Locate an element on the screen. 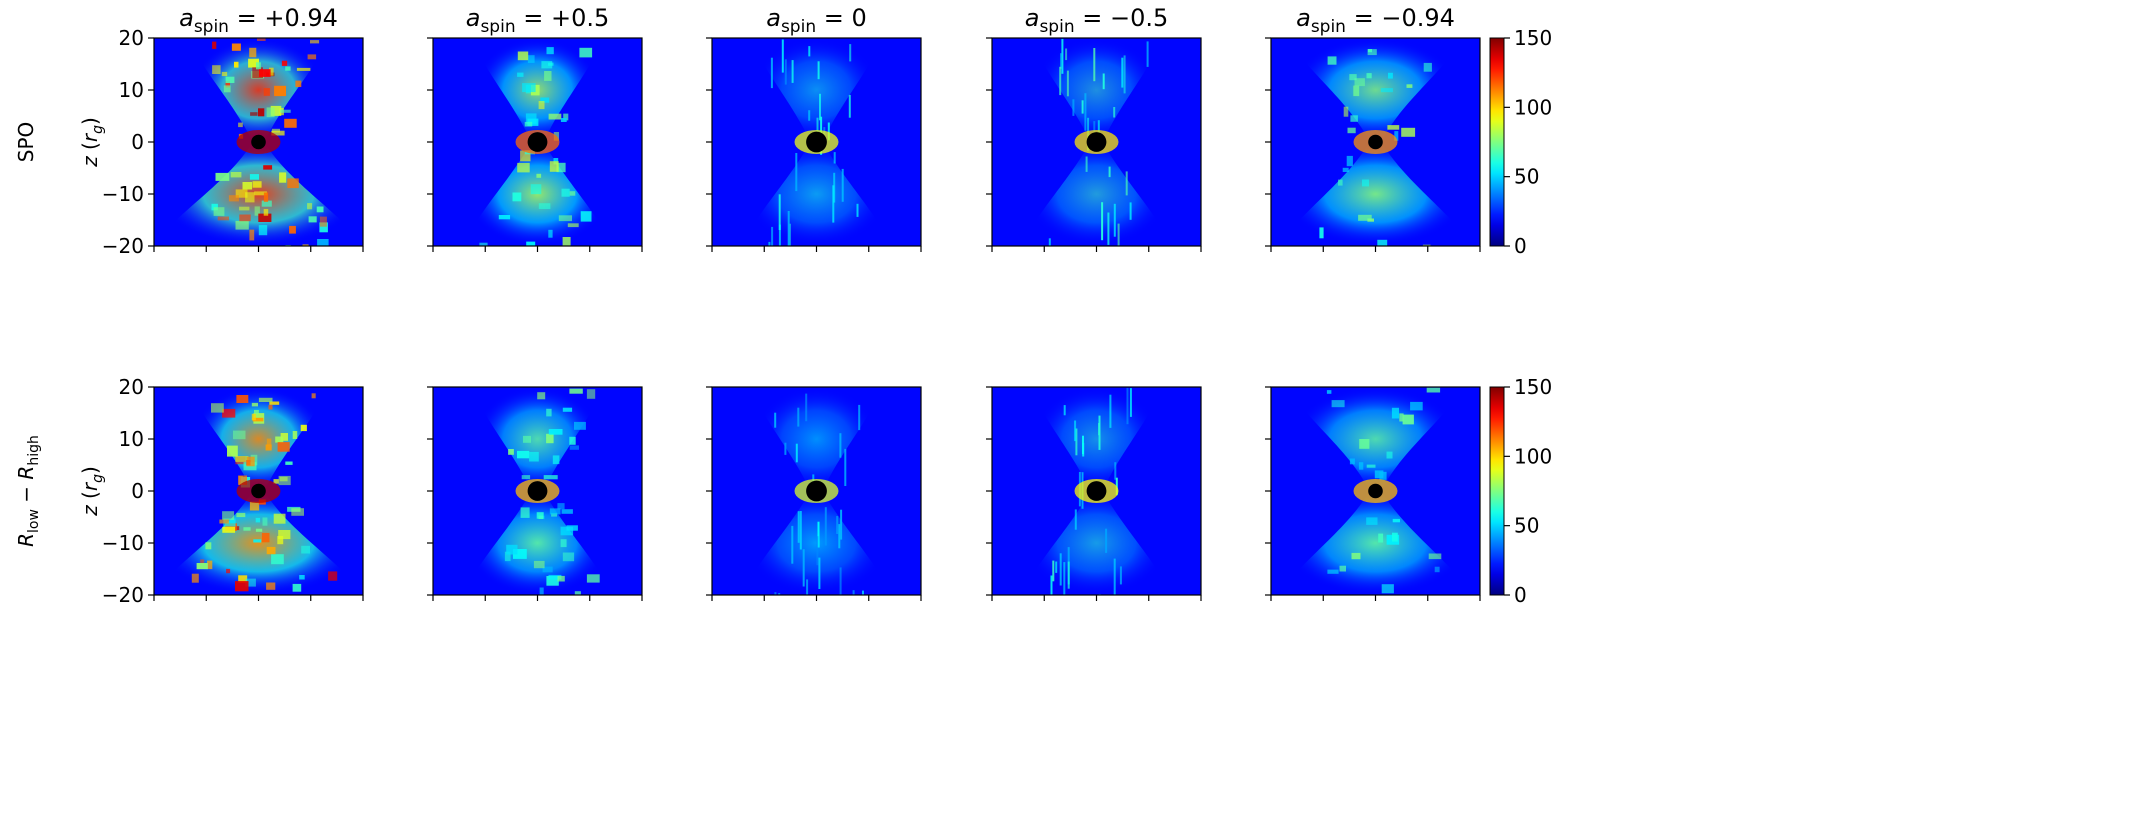 This screenshot has width=2142, height=827. heatmap-panel-r1-c3 is located at coordinates (814, 144).